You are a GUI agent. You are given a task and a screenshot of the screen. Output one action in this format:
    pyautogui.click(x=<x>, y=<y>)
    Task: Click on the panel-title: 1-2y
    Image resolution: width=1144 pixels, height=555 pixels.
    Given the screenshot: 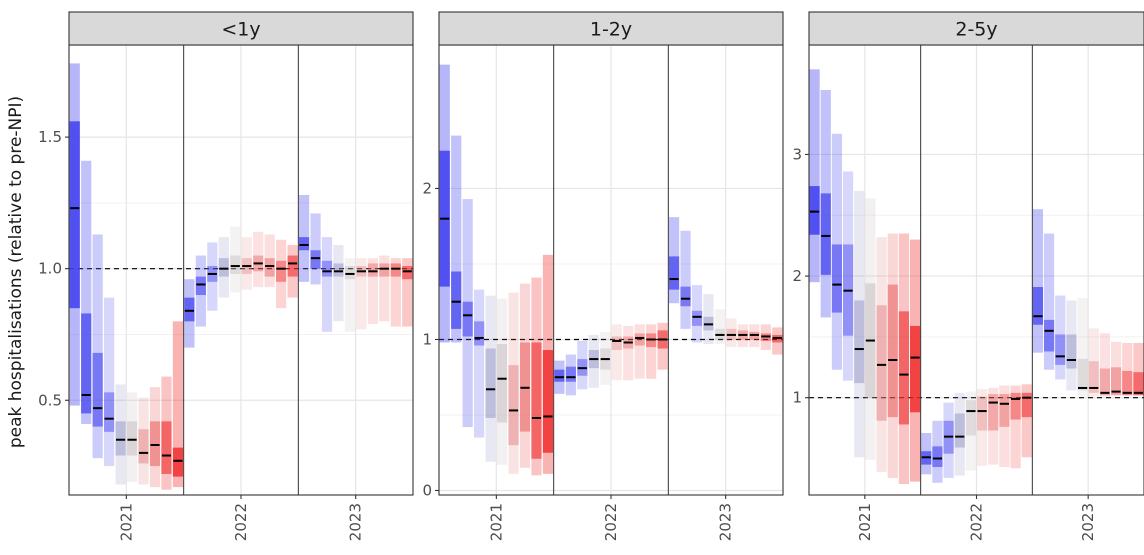 What is the action you would take?
    pyautogui.click(x=611, y=30)
    